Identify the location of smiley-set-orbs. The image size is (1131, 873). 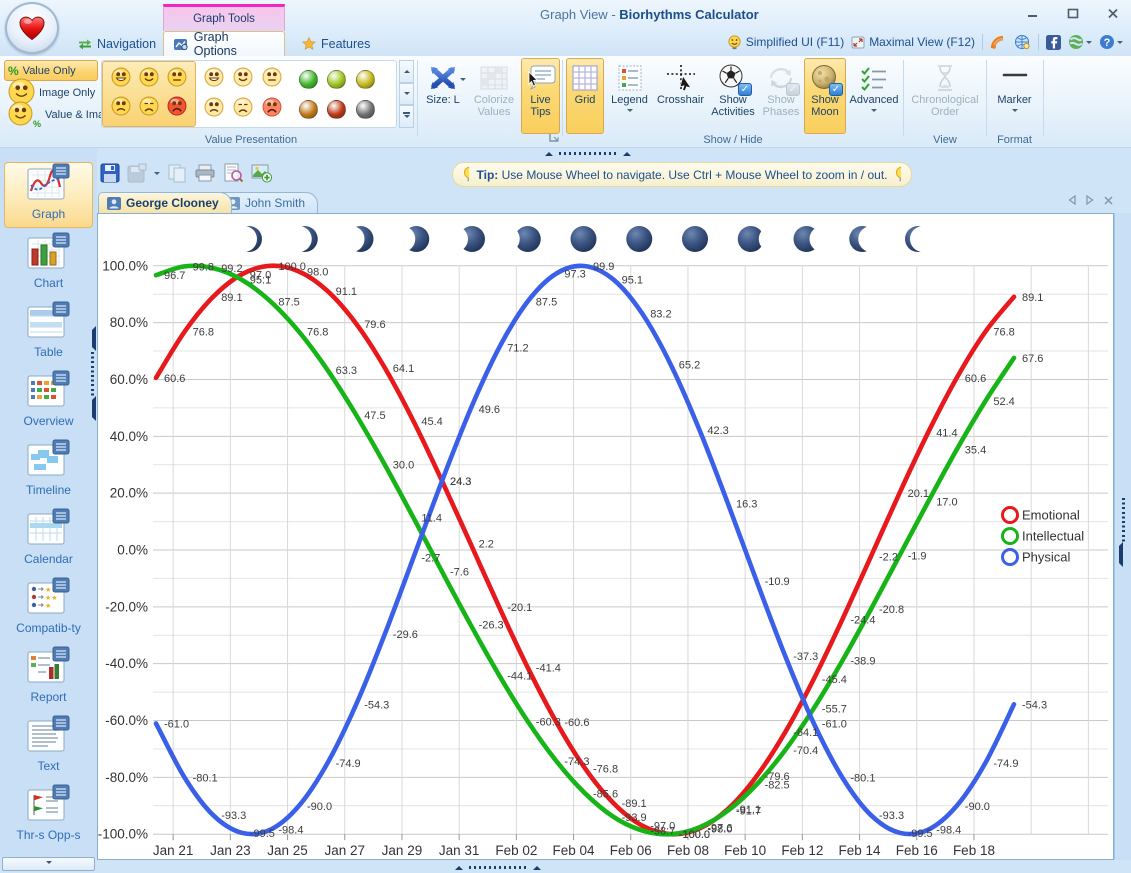
(337, 94).